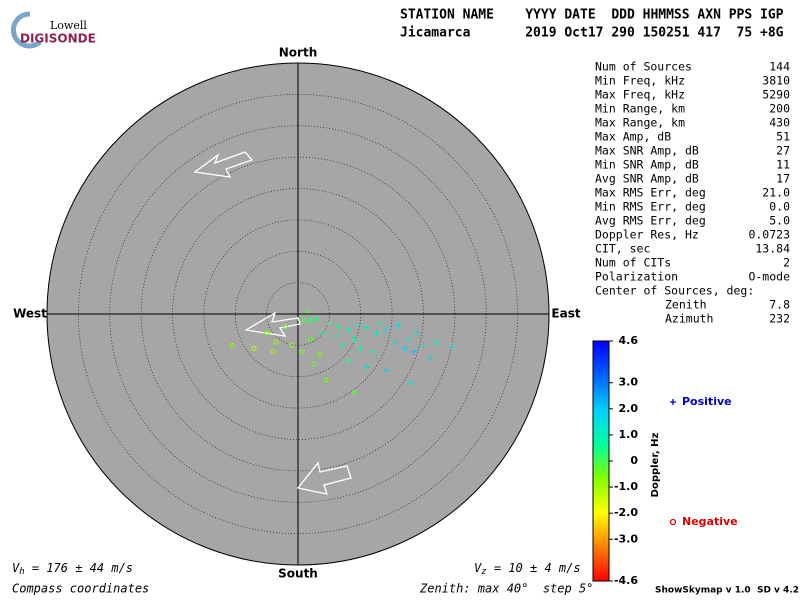 The width and height of the screenshot is (800, 600). What do you see at coordinates (636, 277) in the screenshot?
I see `stat-label: Polarization` at bounding box center [636, 277].